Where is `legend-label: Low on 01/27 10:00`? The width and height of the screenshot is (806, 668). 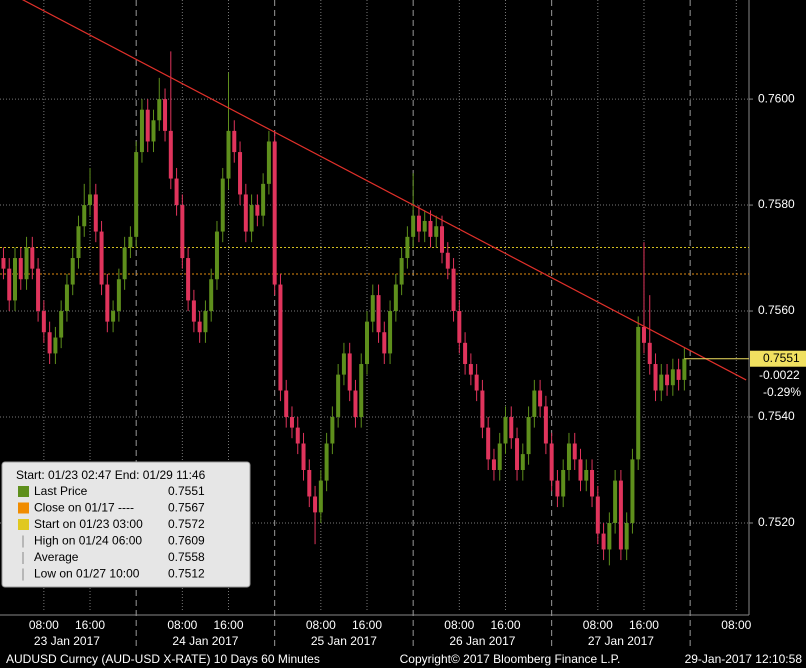 legend-label: Low on 01/27 10:00 is located at coordinates (87, 574).